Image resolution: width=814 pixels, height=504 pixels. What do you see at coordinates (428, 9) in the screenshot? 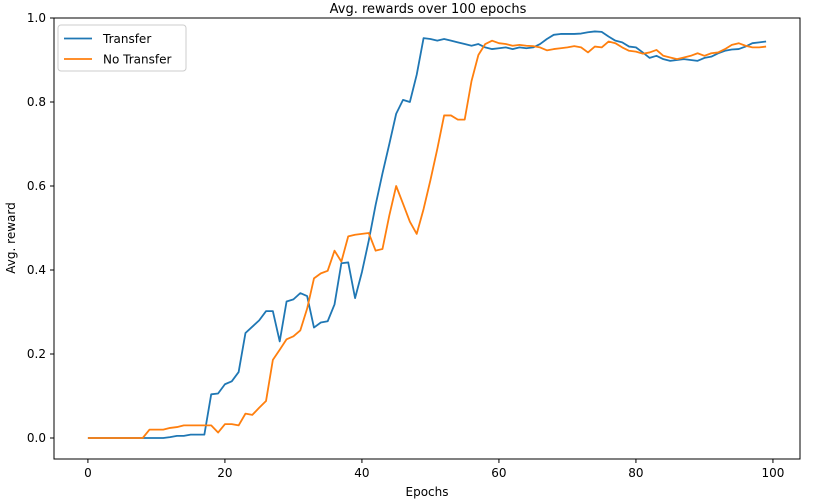
I see `chart-title: Avg. rewards over 100 epochs` at bounding box center [428, 9].